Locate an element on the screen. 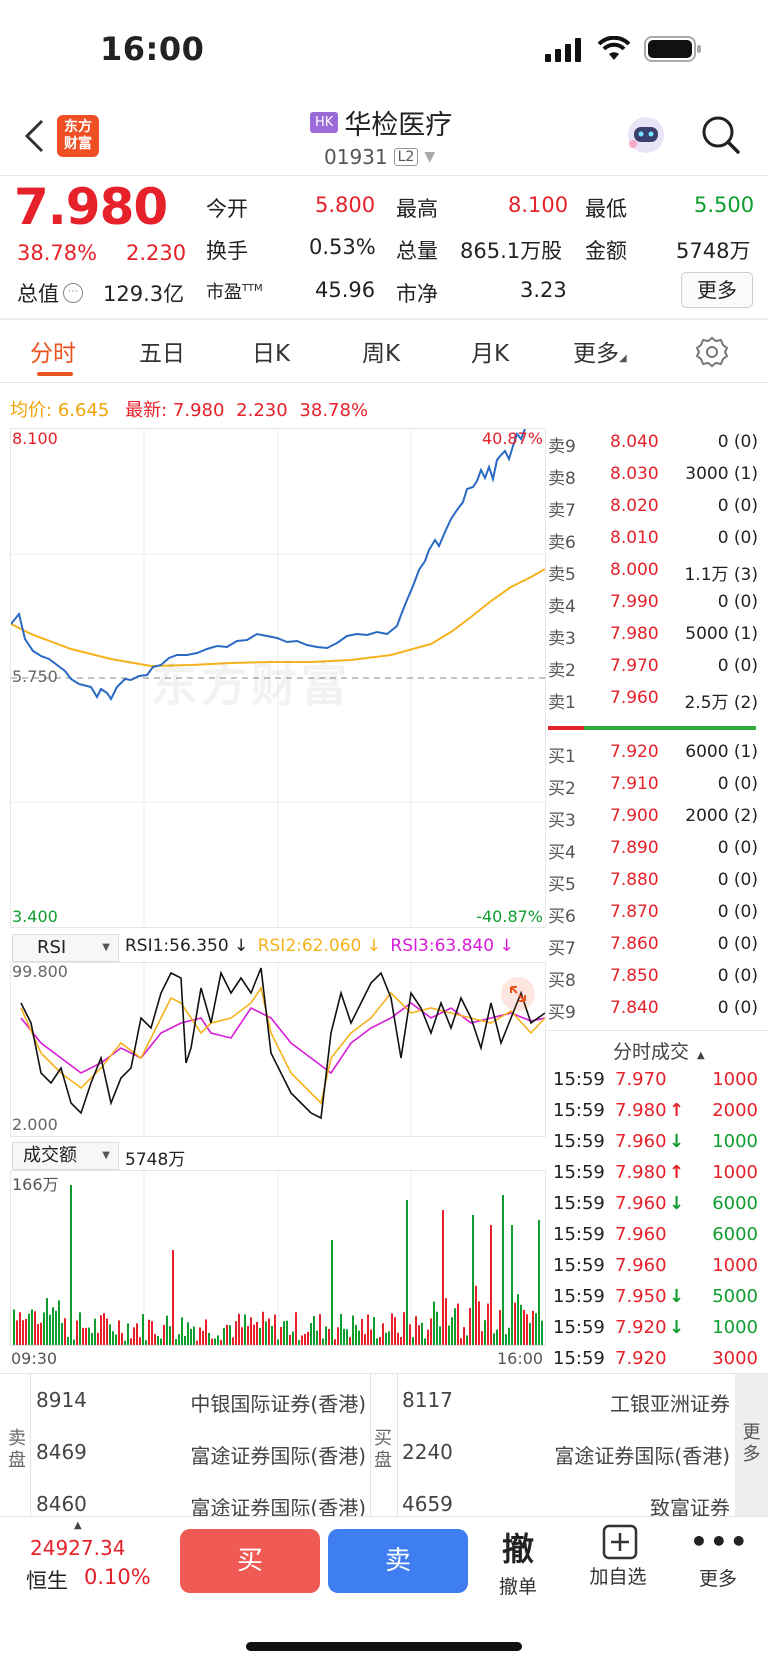 Image resolution: width=768 pixels, height=1665 pixels. ask-row: 卖9 8.040 0 (0) is located at coordinates (653, 448).